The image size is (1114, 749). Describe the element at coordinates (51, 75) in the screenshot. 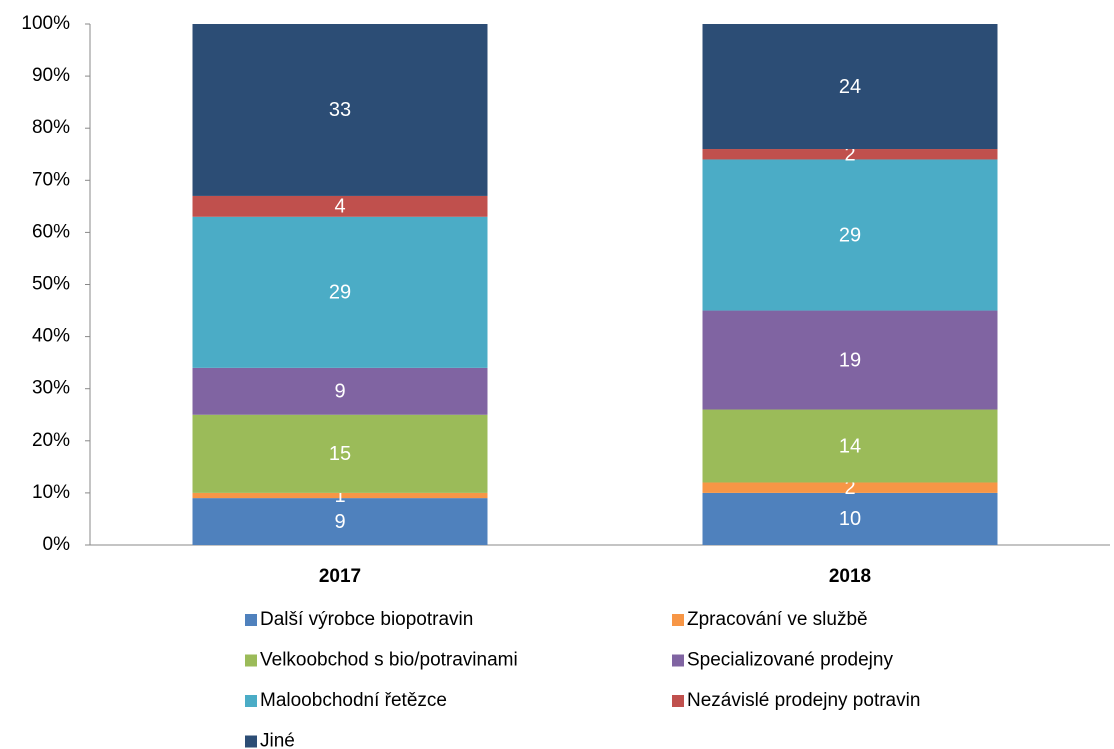

I see `y-tick-label: 90%` at that location.